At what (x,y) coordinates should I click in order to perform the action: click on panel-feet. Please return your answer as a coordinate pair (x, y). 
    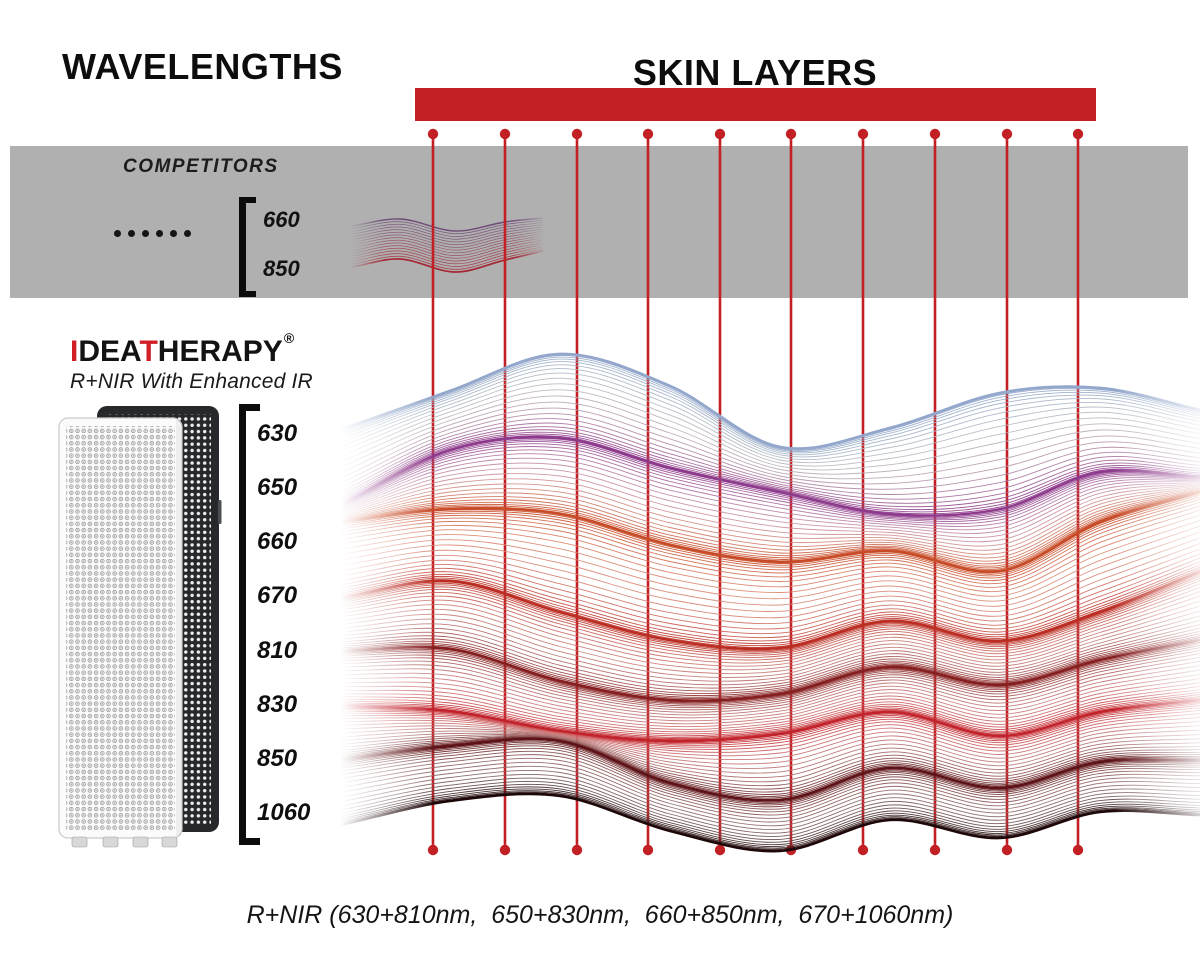
    Looking at the image, I should click on (124, 842).